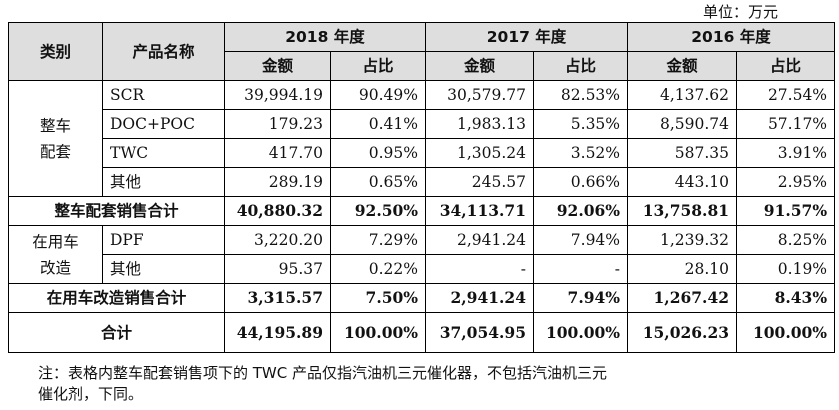 The image size is (839, 410). What do you see at coordinates (786, 182) in the screenshot?
I see `ratio-cell: 2.95%` at bounding box center [786, 182].